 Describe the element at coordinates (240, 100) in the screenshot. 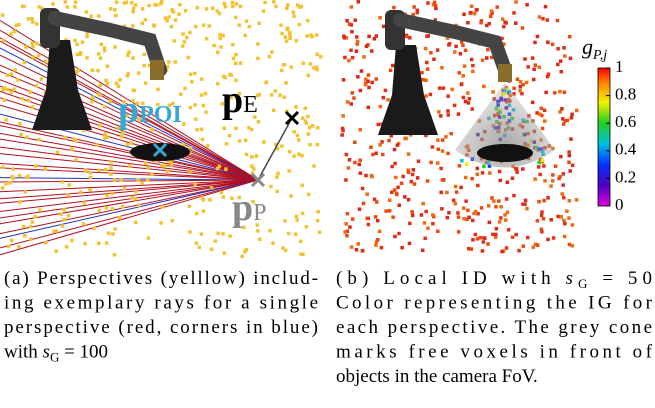

I see `label-p-e: pE` at that location.